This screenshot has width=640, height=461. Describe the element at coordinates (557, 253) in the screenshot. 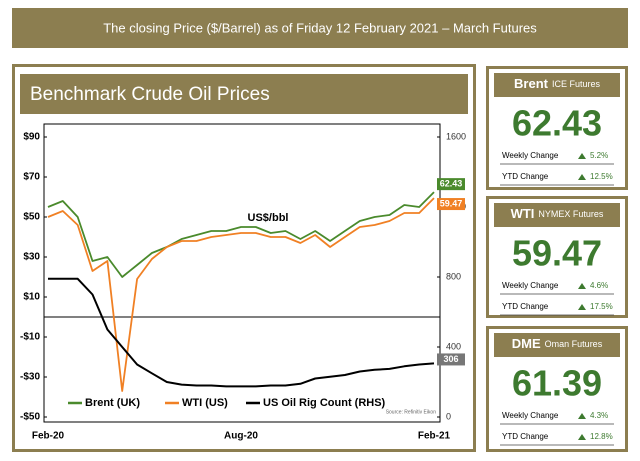

I see `card-price: 59.47` at that location.